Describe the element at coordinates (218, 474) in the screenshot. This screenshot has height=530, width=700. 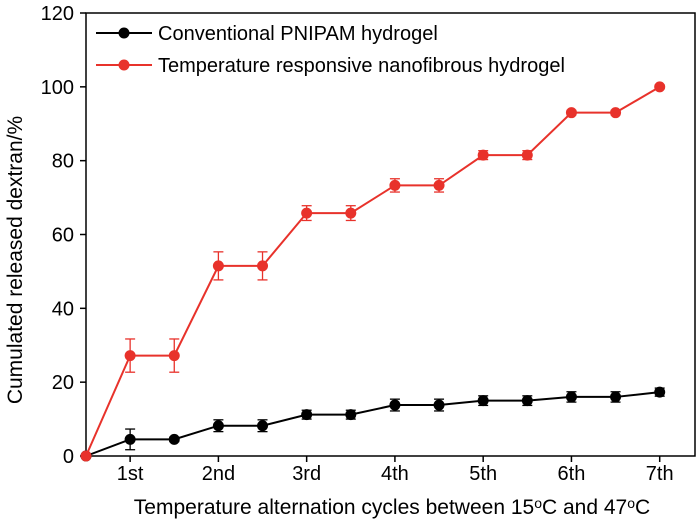
I see `x-tick-label: 2nd` at that location.